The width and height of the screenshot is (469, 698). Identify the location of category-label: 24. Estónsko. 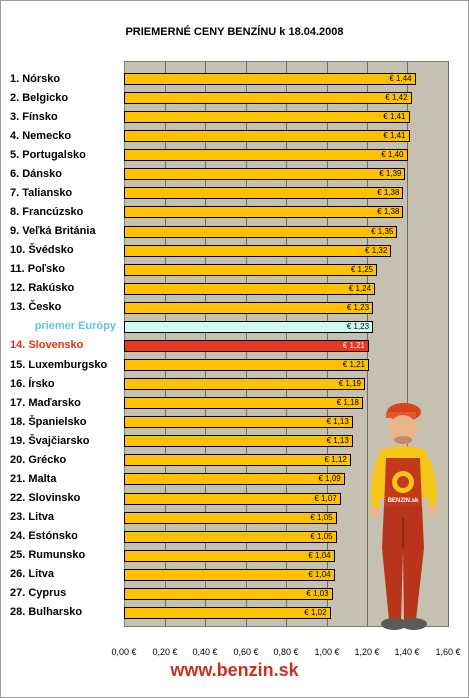
(44, 536).